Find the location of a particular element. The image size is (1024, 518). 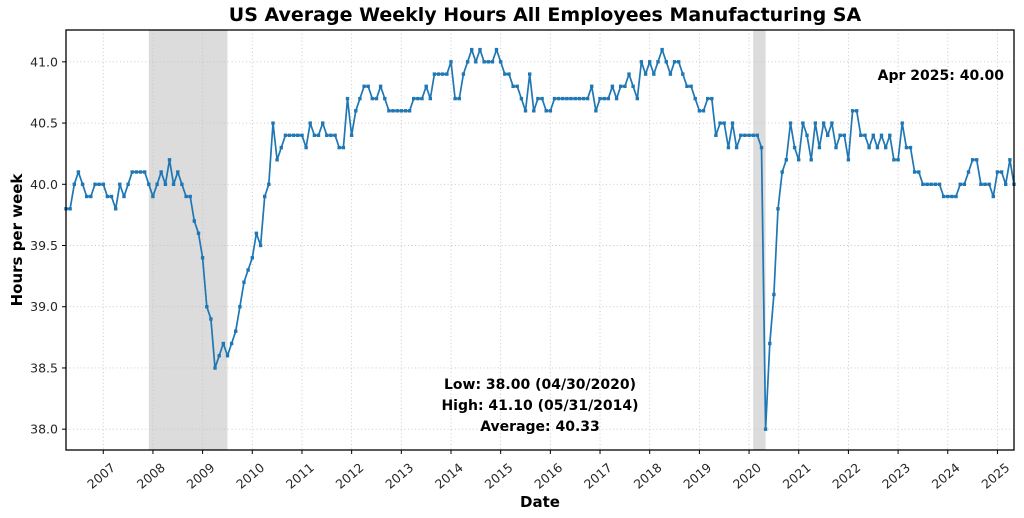

recession-band is located at coordinates (188, 240).